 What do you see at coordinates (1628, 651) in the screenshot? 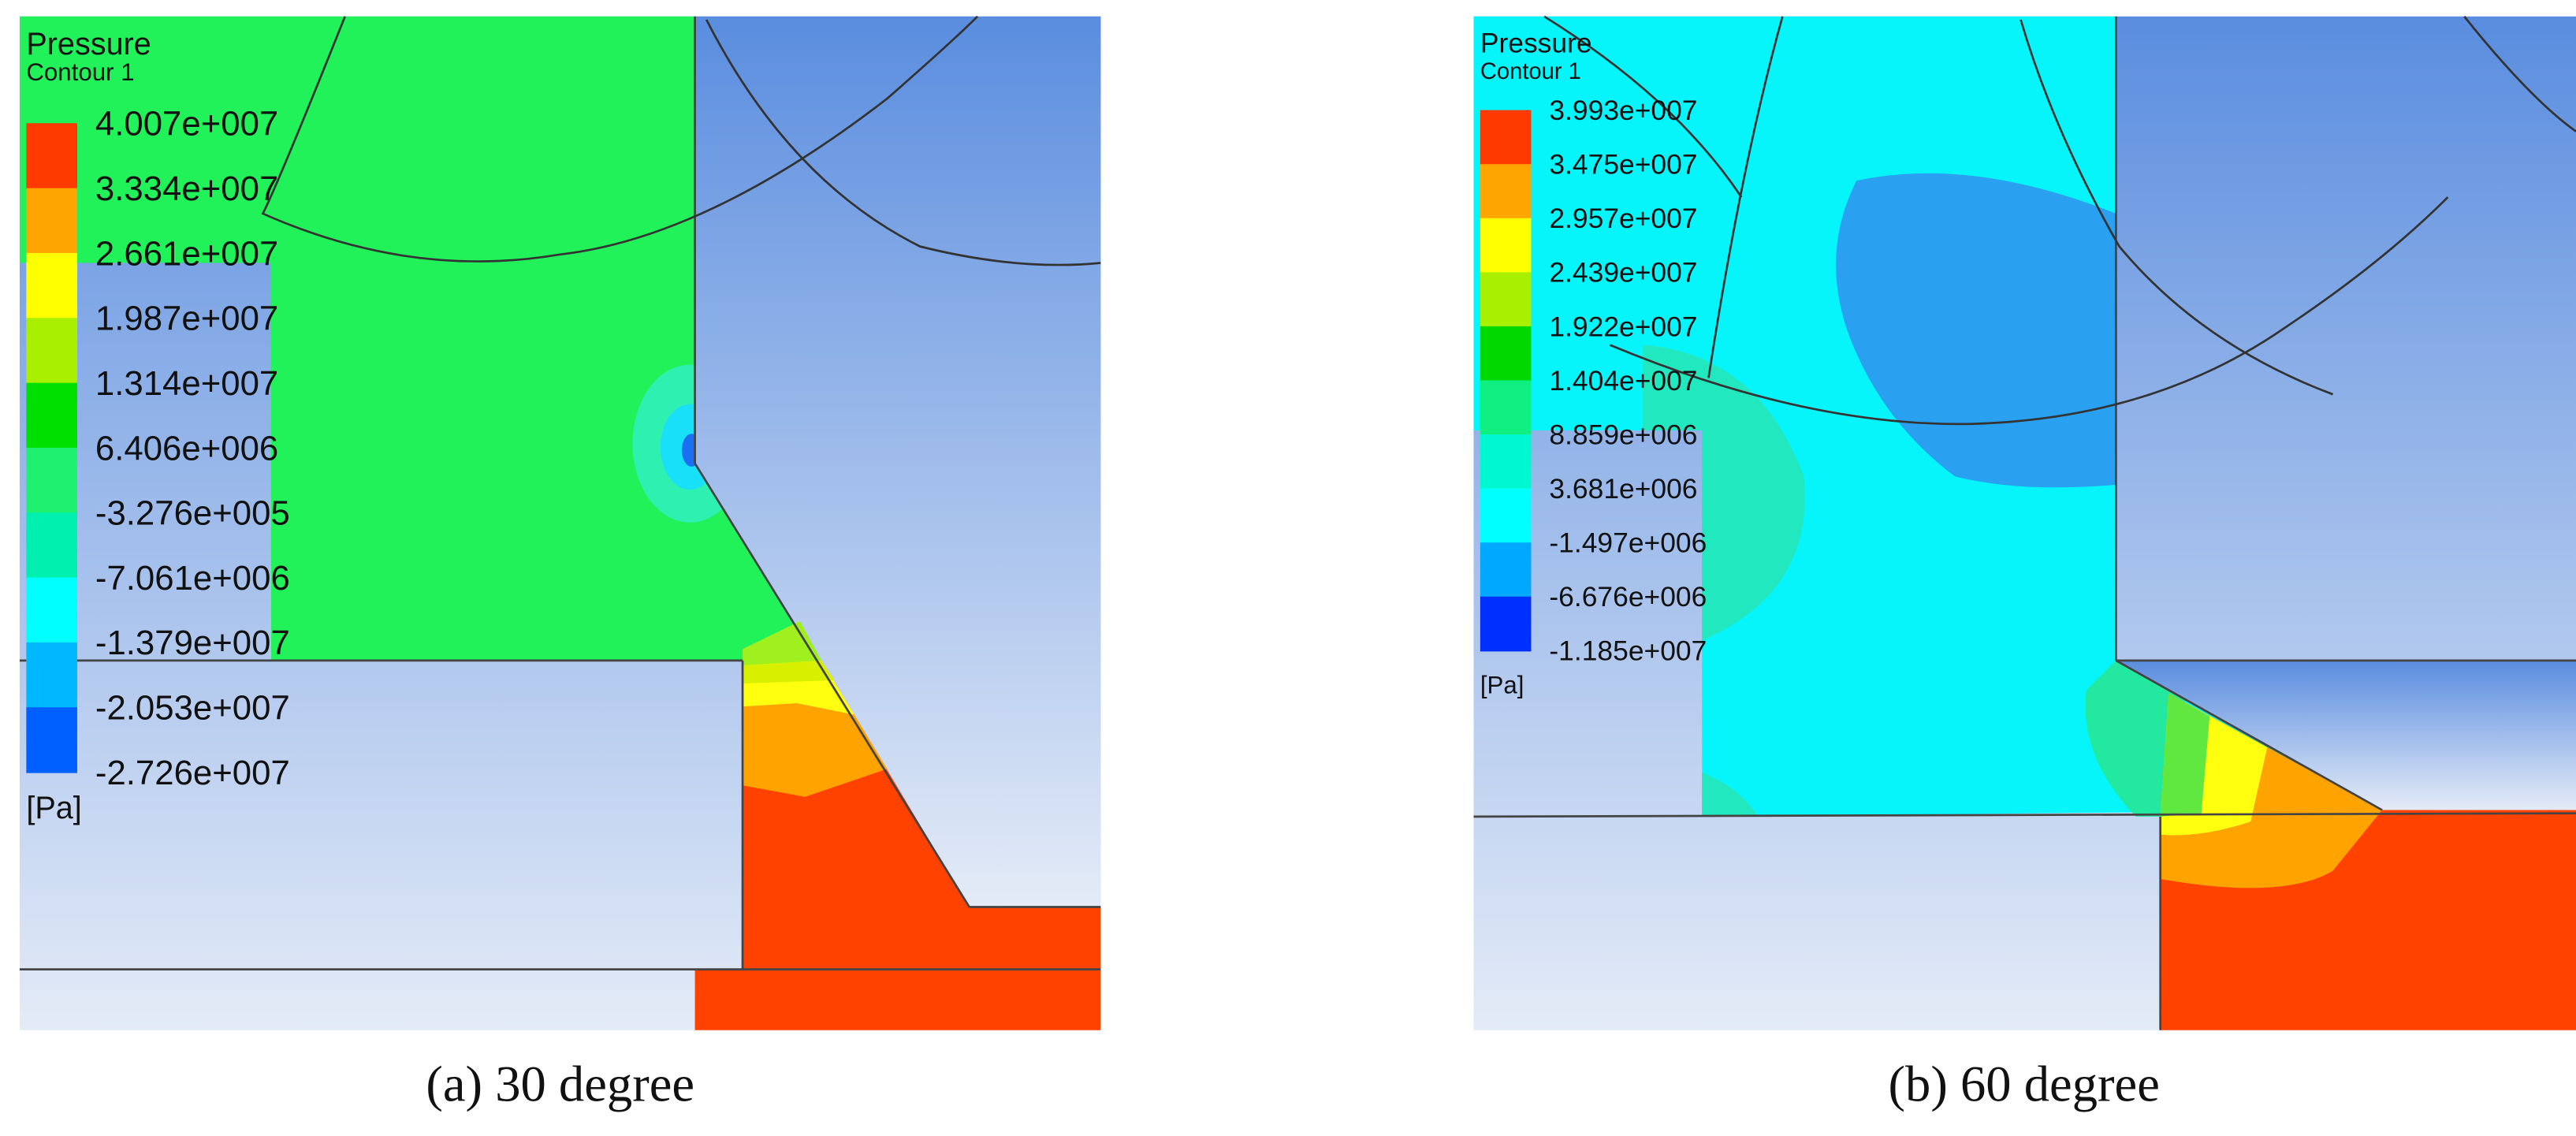
I see `legend-label: -1.185e+007` at bounding box center [1628, 651].